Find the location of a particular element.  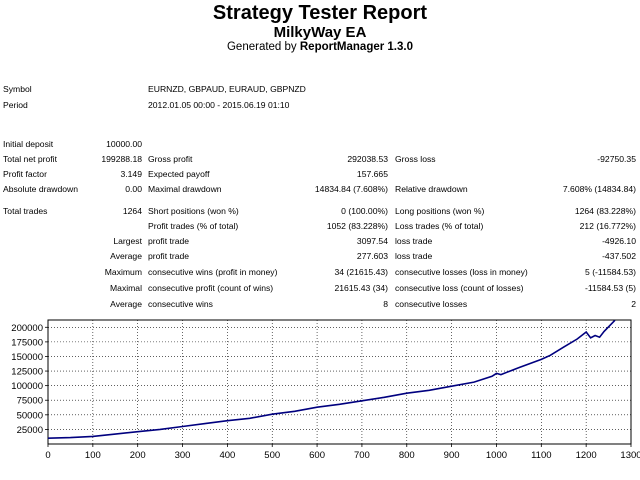

y-tick-label: 200000 is located at coordinates (27, 328).